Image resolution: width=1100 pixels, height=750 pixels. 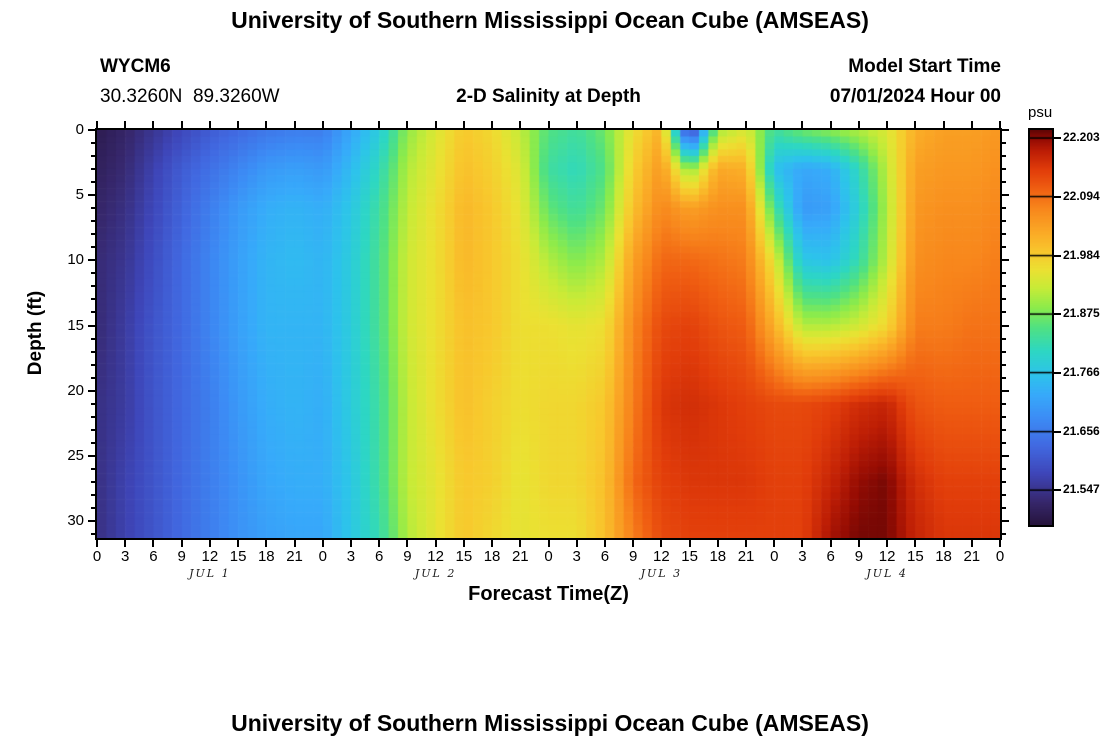 What do you see at coordinates (1081, 313) in the screenshot?
I see `colorbar-tick-label: 21.875` at bounding box center [1081, 313].